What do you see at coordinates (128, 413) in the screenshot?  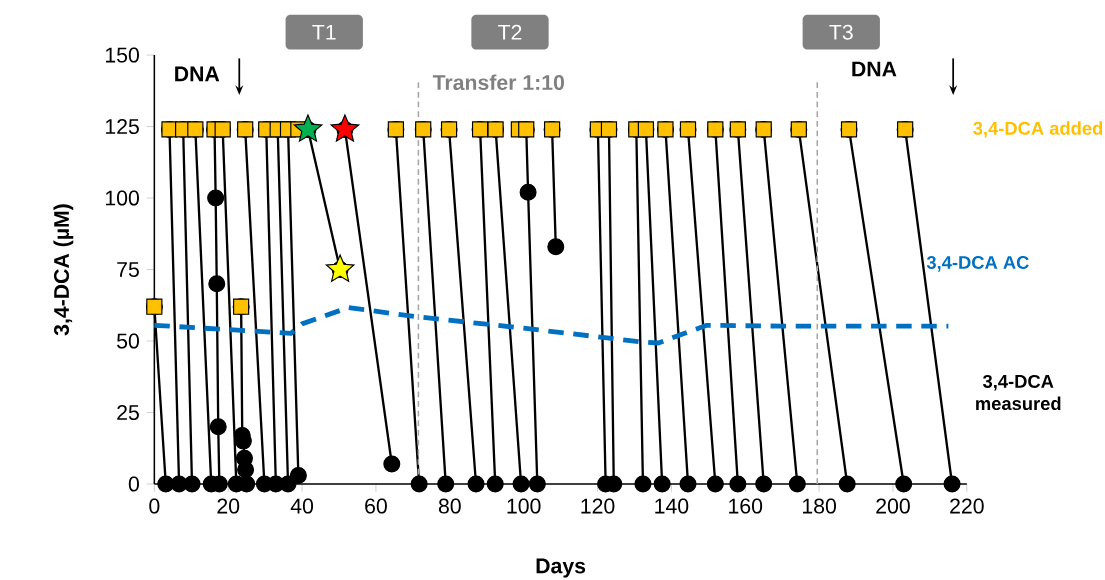 I see `y-tick-label: 25` at bounding box center [128, 413].